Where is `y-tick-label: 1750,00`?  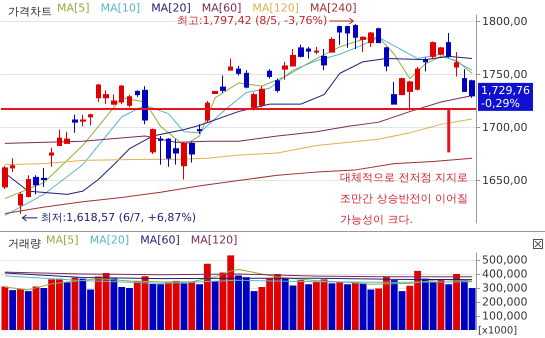 y-tick-label: 1750,00 is located at coordinates (505, 74).